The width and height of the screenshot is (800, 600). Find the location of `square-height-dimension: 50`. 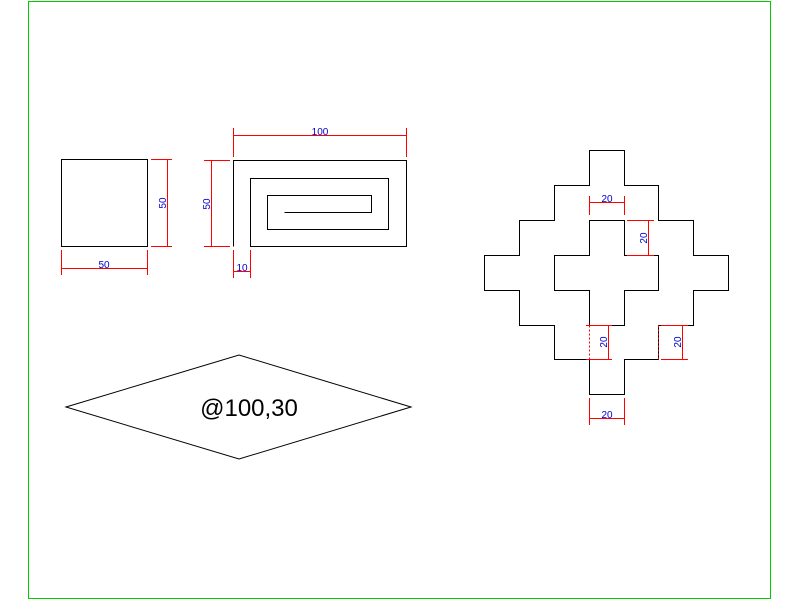

square-height-dimension: 50 is located at coordinates (161, 203).